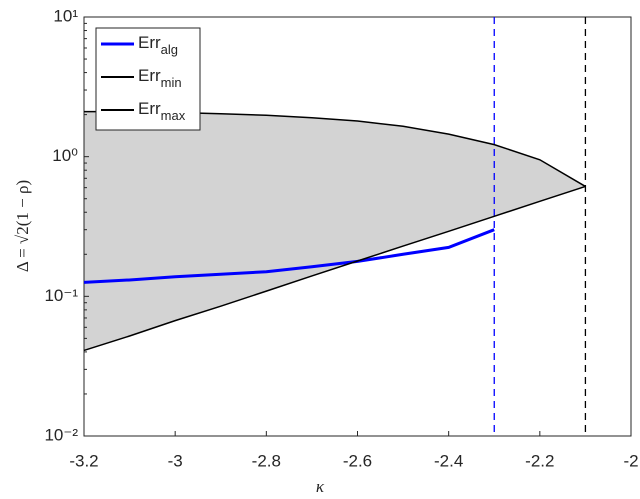  I want to click on y-axis-label: Δ = √2(1 − ρ), so click(22, 226).